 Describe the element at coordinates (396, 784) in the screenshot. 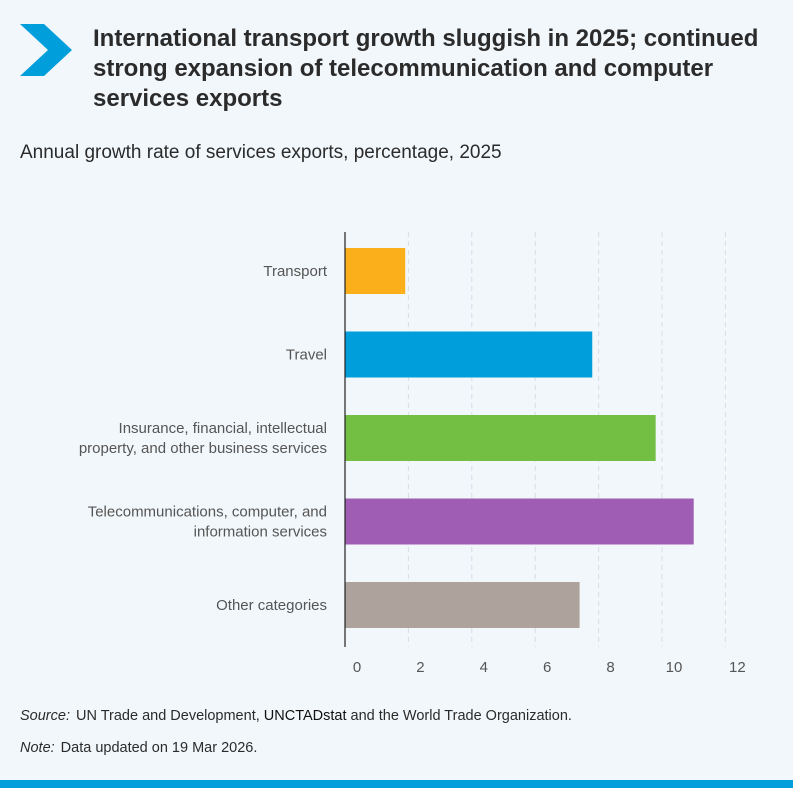

I see `bottom-accent-bar` at that location.